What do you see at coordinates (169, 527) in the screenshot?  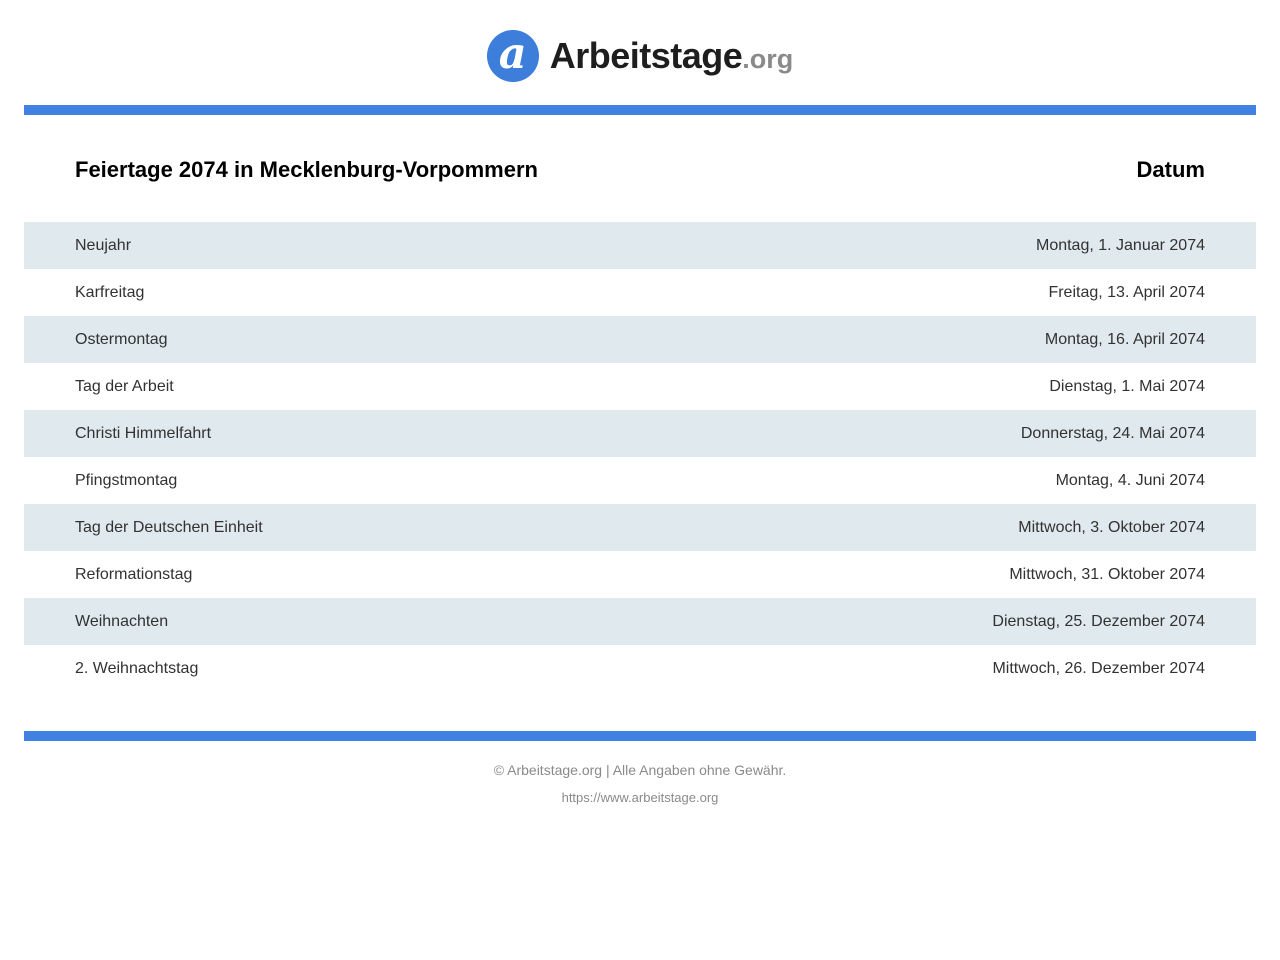 I see `holiday-name: Tag der Deutschen Einheit` at bounding box center [169, 527].